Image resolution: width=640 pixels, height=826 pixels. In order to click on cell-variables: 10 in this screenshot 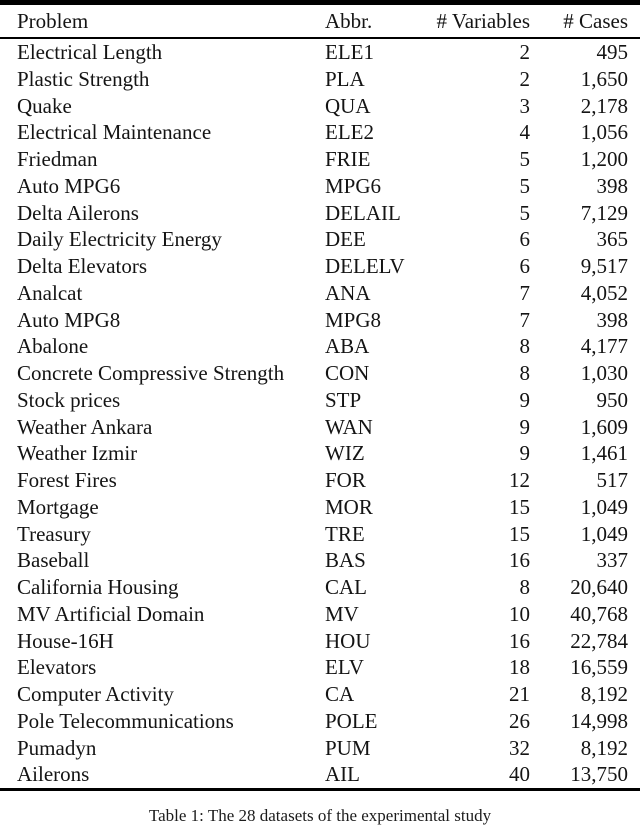, I will do `click(519, 613)`.